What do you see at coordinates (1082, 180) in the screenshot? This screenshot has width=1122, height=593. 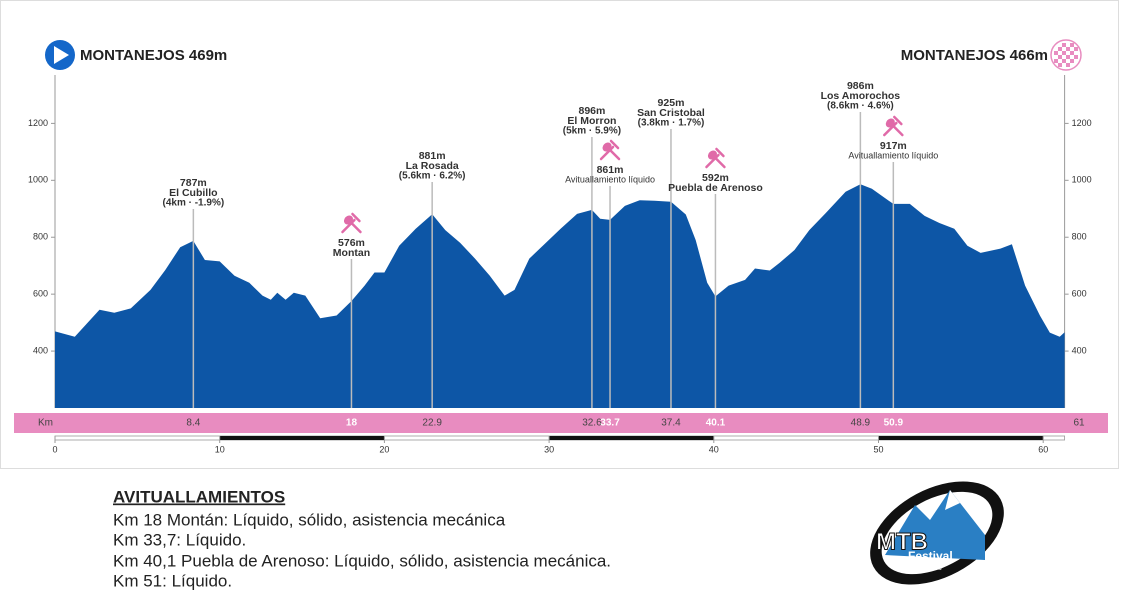 I see `y2-tick-label: 1000` at bounding box center [1082, 180].